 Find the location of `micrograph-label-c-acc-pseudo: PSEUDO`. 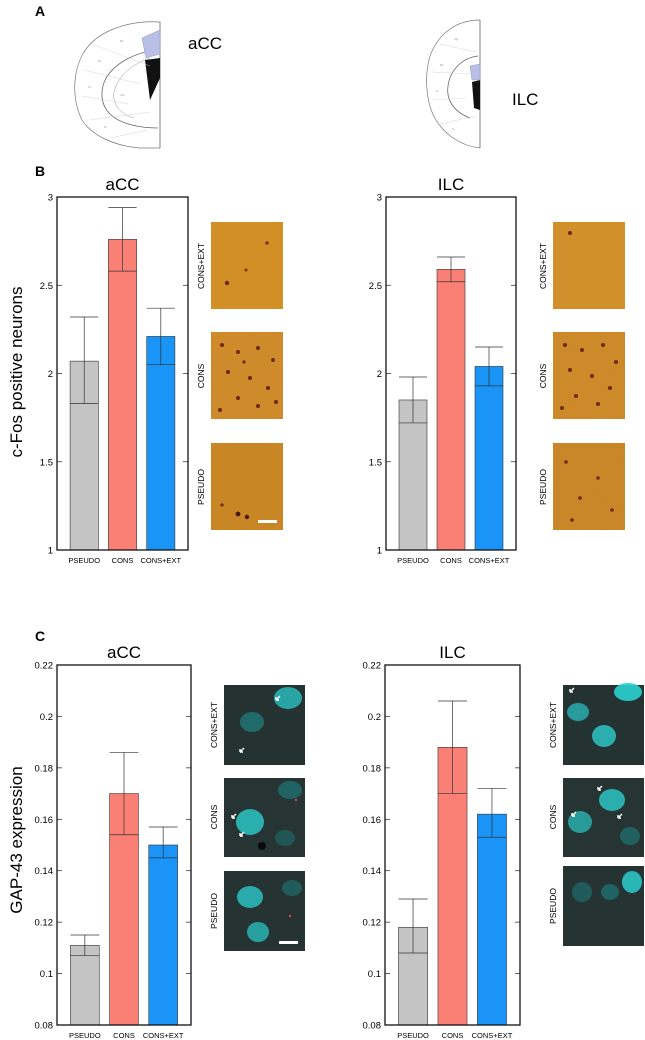

micrograph-label-c-acc-pseudo: PSEUDO is located at coordinates (214, 911).